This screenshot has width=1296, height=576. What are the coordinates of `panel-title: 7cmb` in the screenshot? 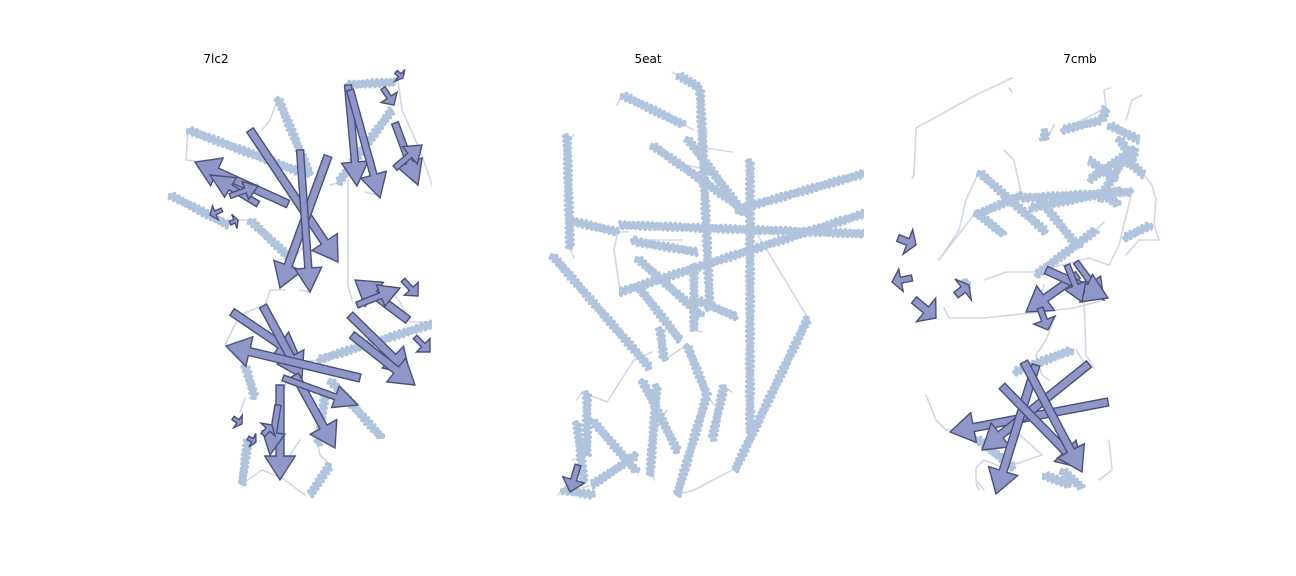 It's located at (1080, 59).